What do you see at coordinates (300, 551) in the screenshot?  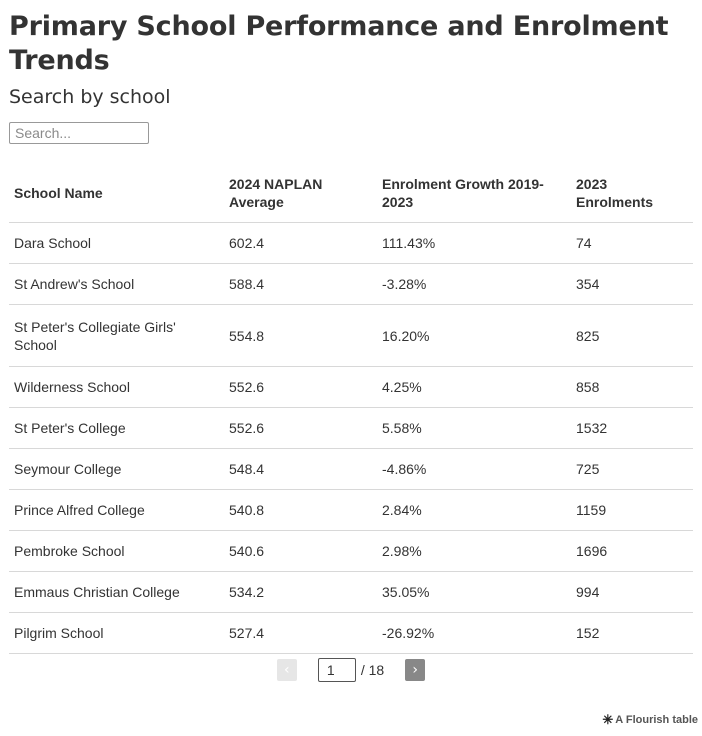 I see `naplan-average-cell: 540.6` at bounding box center [300, 551].